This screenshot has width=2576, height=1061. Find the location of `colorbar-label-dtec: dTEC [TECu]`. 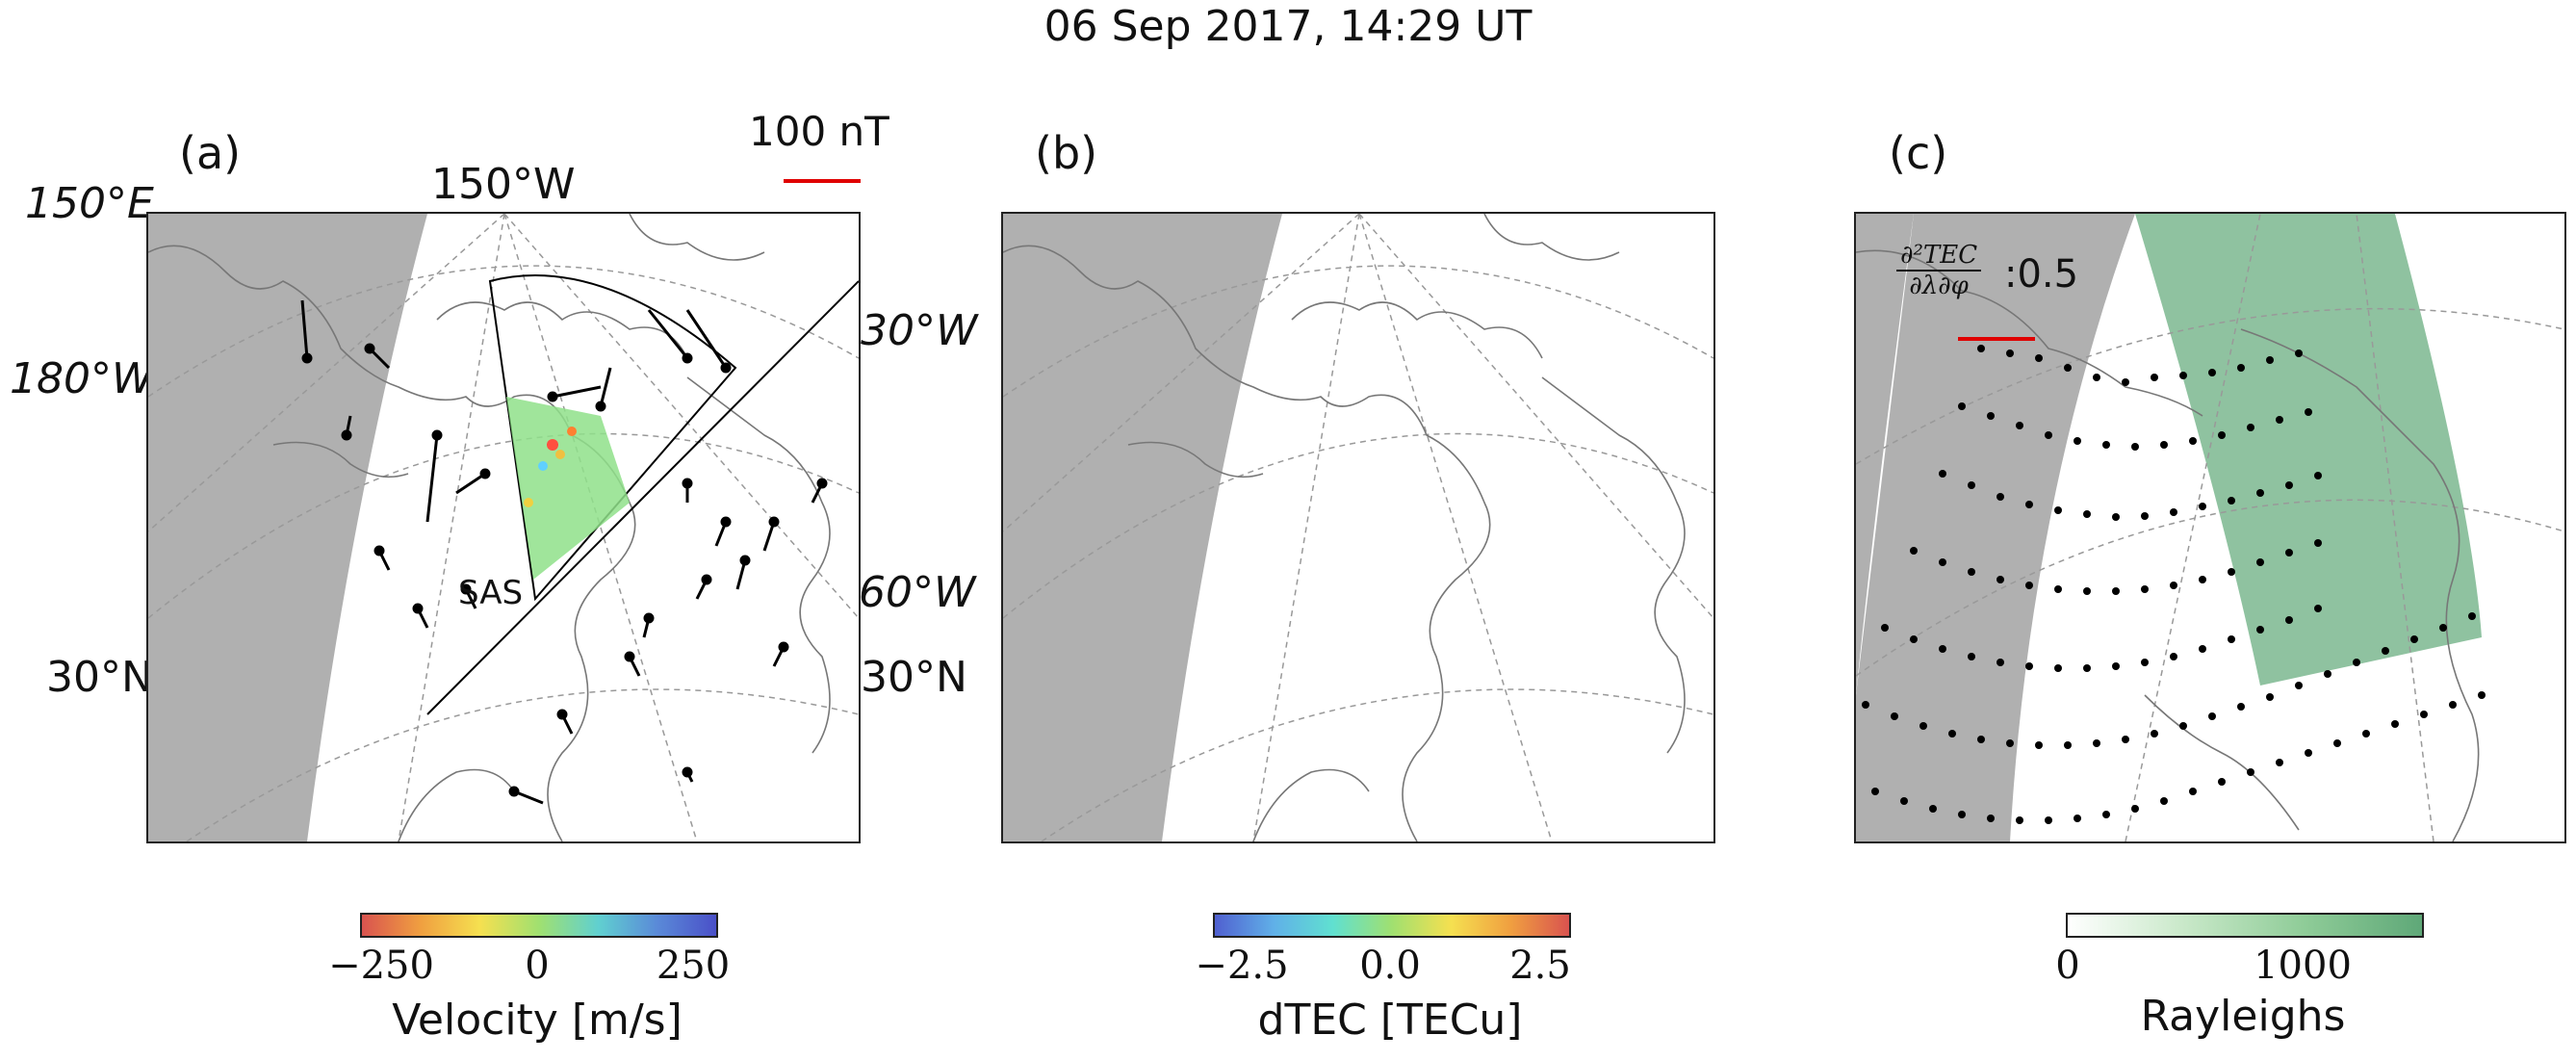

colorbar-label-dtec: dTEC [TECu] is located at coordinates (1390, 1020).